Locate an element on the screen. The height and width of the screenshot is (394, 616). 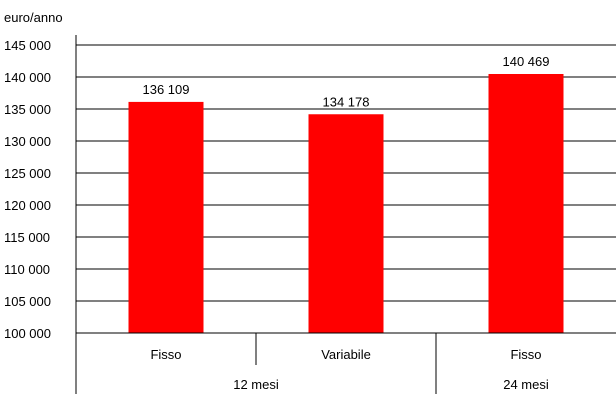
group-label: 24 mesi is located at coordinates (526, 384).